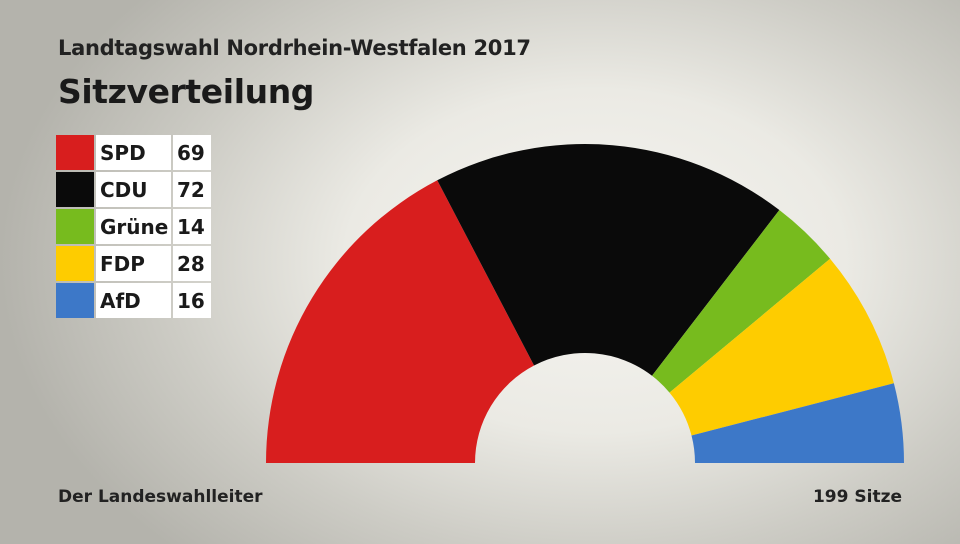  I want to click on legend-item-gruene: Grüne 14, so click(133, 226).